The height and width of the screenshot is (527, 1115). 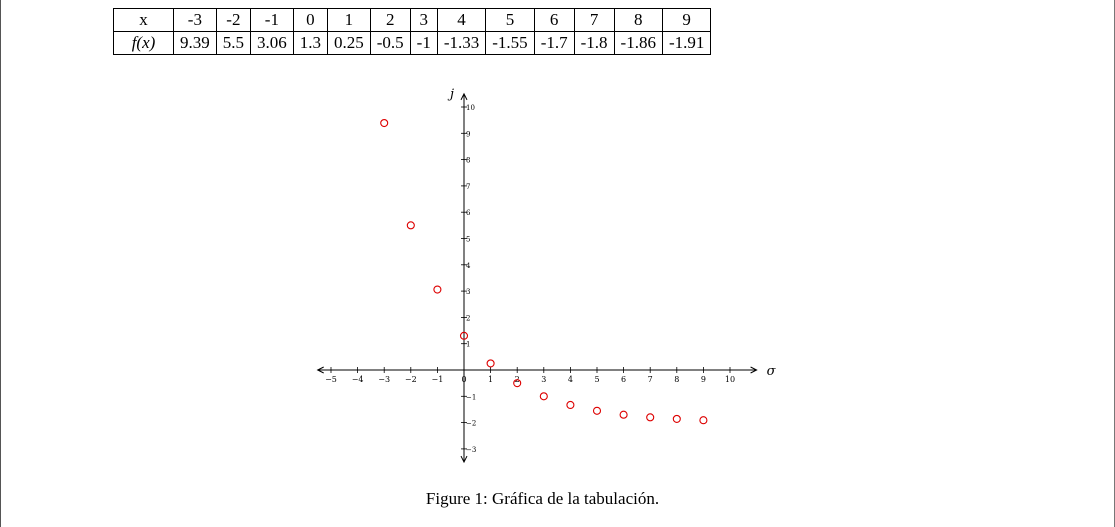 What do you see at coordinates (471, 424) in the screenshot?
I see `y-tick-label: −2` at bounding box center [471, 424].